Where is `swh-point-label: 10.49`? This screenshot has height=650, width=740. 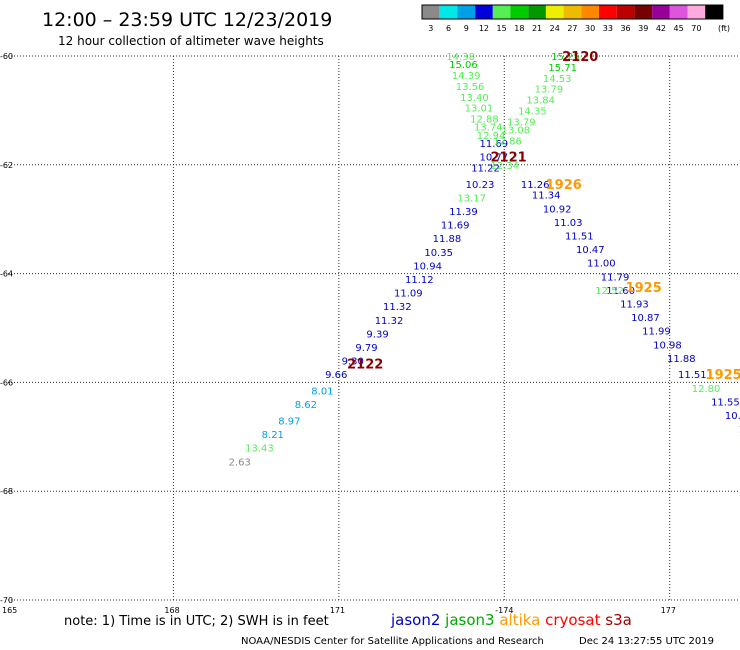 swh-point-label: 10.49 is located at coordinates (732, 416).